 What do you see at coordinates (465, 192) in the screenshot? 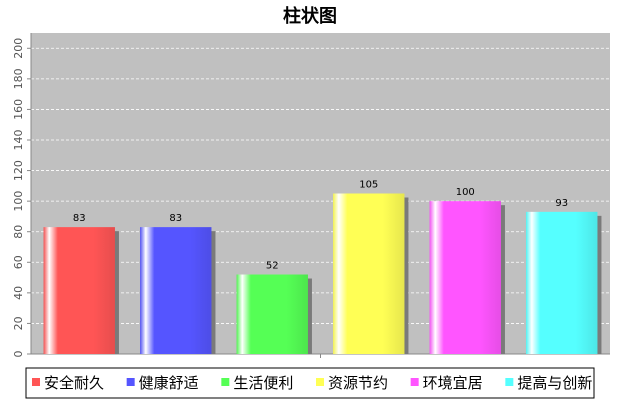
I see `data-label: 100` at bounding box center [465, 192].